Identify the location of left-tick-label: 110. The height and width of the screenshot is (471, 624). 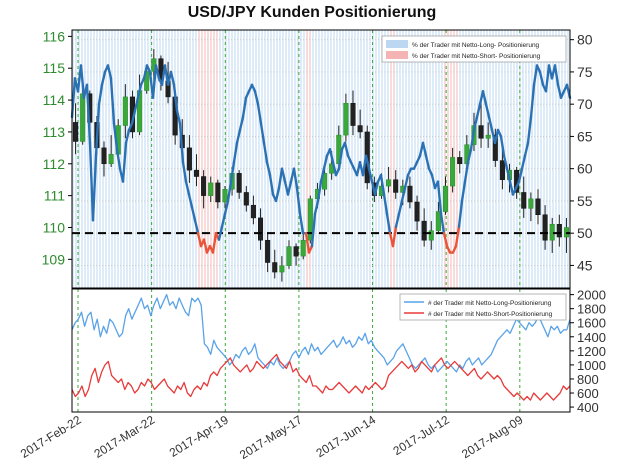
(54, 227).